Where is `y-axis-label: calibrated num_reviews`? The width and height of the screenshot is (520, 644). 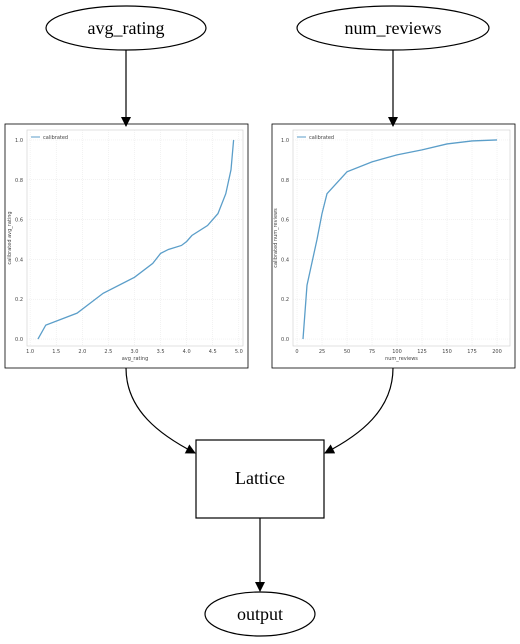
y-axis-label: calibrated num_reviews is located at coordinates (276, 238).